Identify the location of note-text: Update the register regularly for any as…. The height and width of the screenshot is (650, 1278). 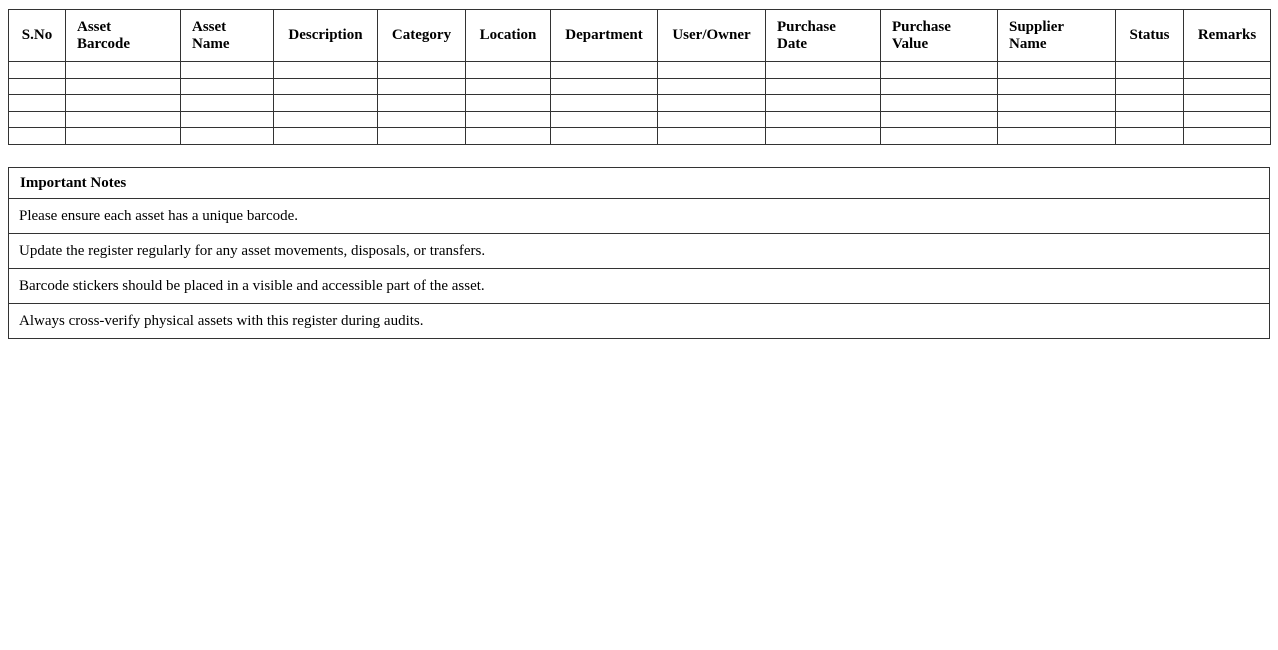
(639, 251).